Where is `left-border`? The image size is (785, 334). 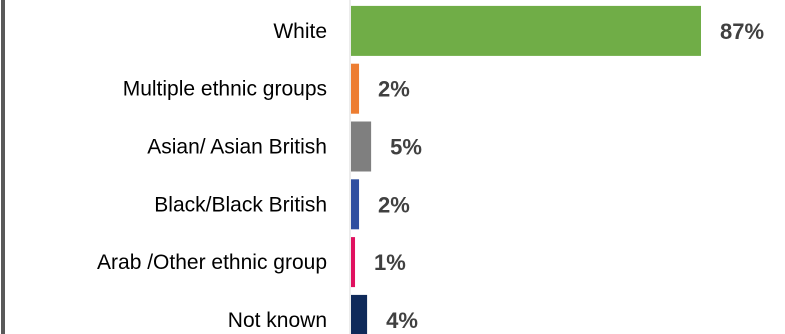 left-border is located at coordinates (3, 167).